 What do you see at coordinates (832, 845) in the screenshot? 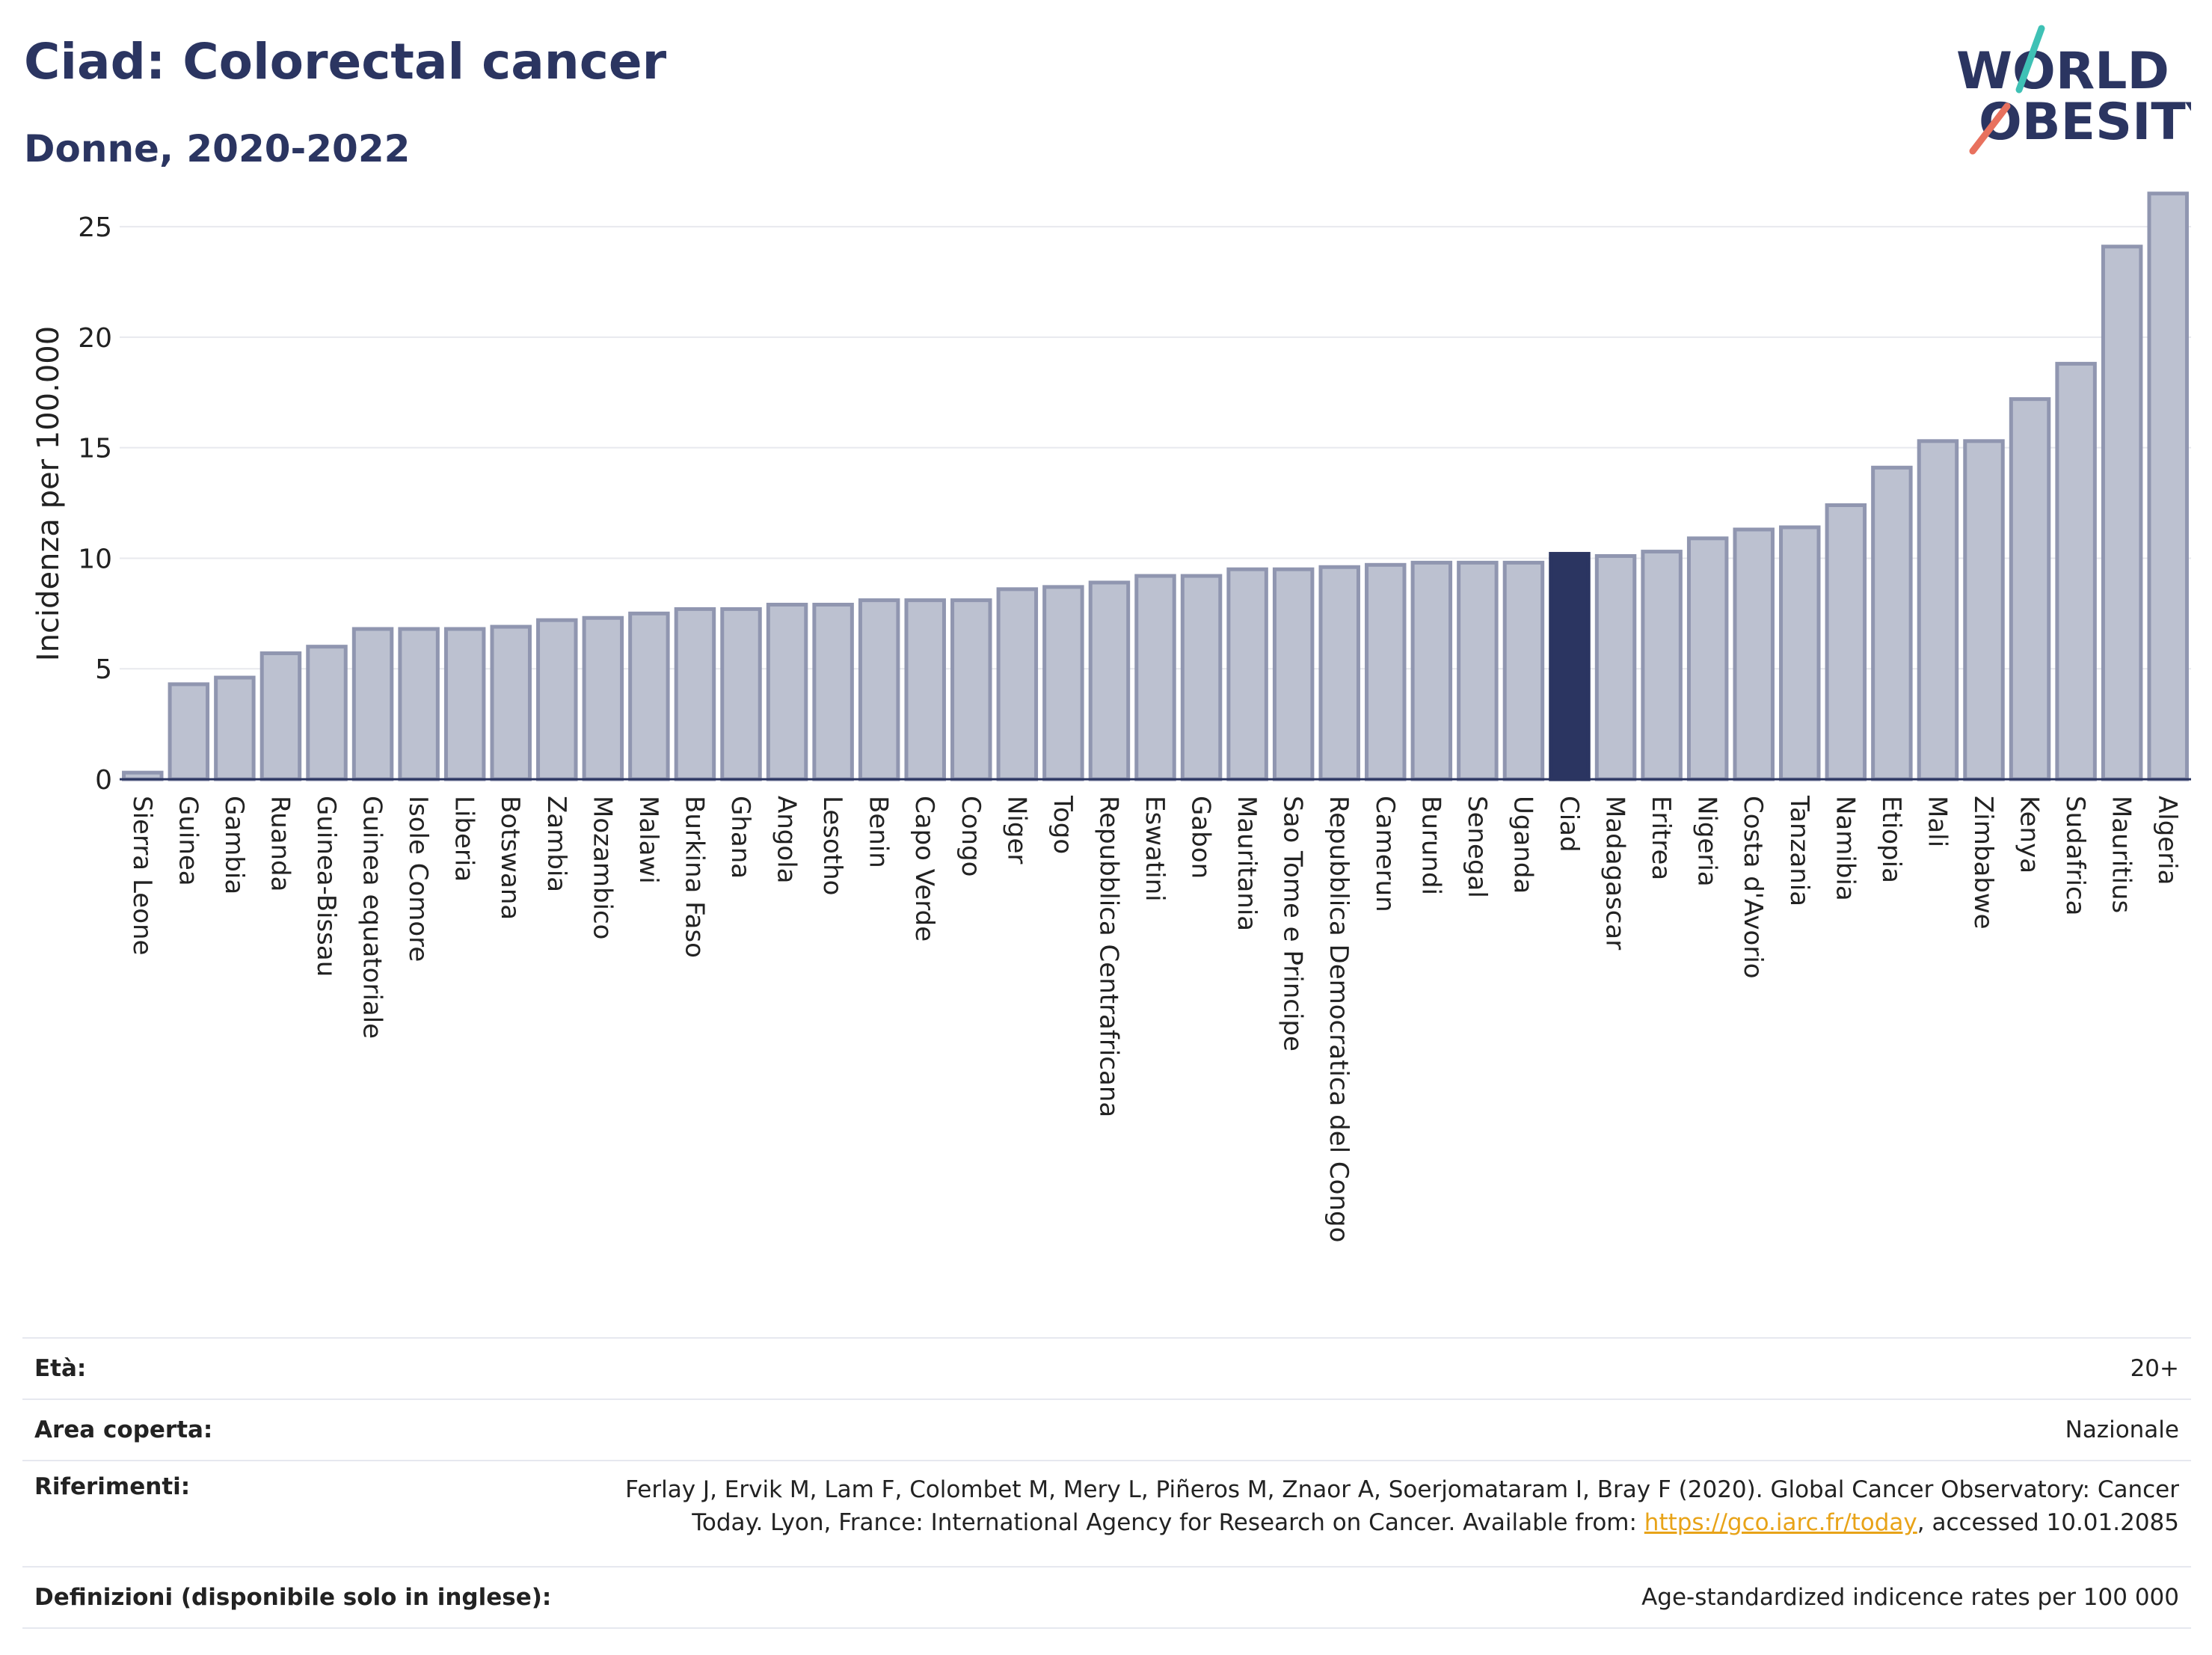
I see `x-tick-label: Lesotho` at bounding box center [832, 845].